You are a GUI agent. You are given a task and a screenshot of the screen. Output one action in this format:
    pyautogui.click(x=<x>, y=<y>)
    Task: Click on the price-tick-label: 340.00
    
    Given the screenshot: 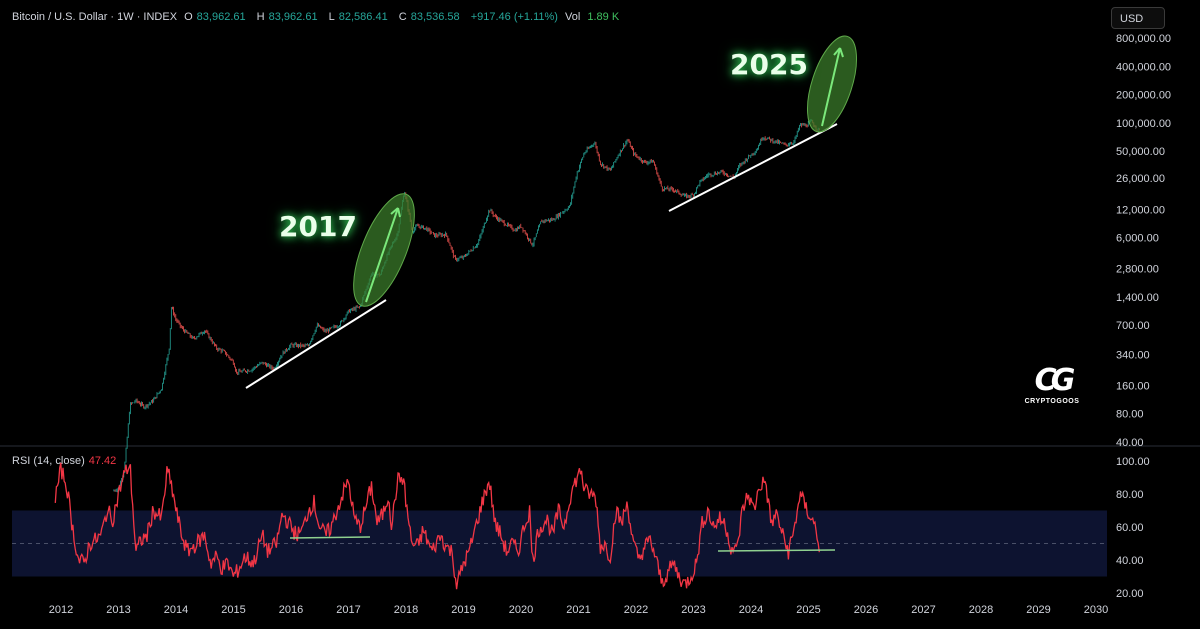 What is the action you would take?
    pyautogui.click(x=1133, y=356)
    